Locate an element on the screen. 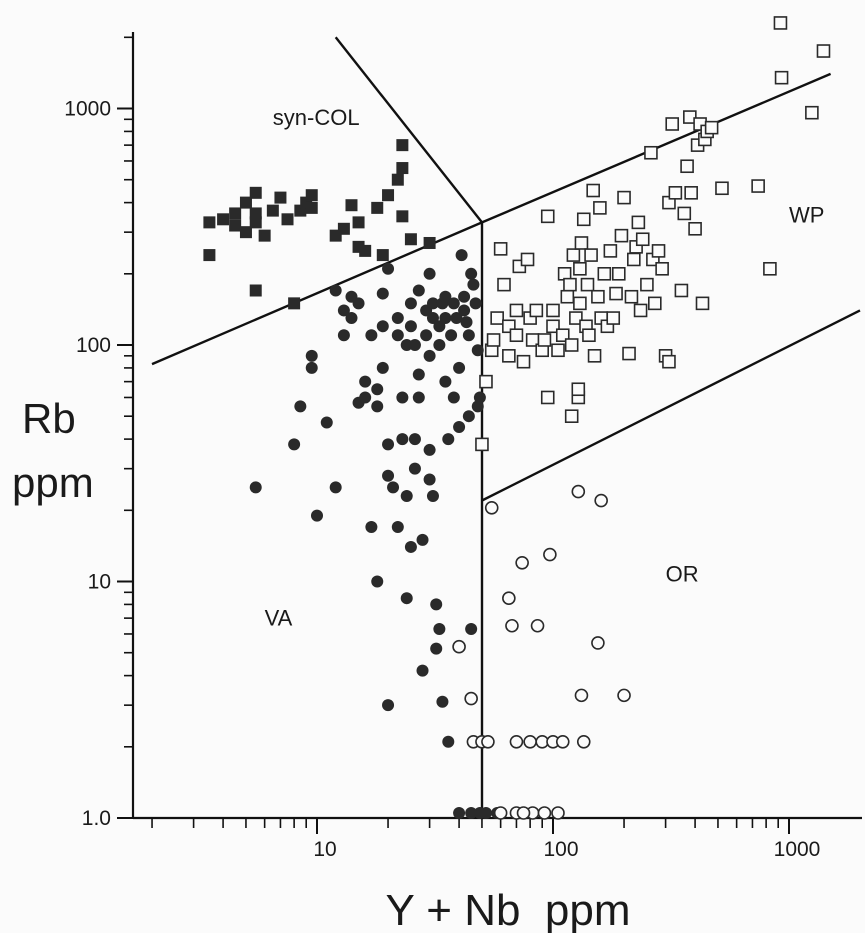  x-tick-label: 1000 is located at coordinates (797, 849).